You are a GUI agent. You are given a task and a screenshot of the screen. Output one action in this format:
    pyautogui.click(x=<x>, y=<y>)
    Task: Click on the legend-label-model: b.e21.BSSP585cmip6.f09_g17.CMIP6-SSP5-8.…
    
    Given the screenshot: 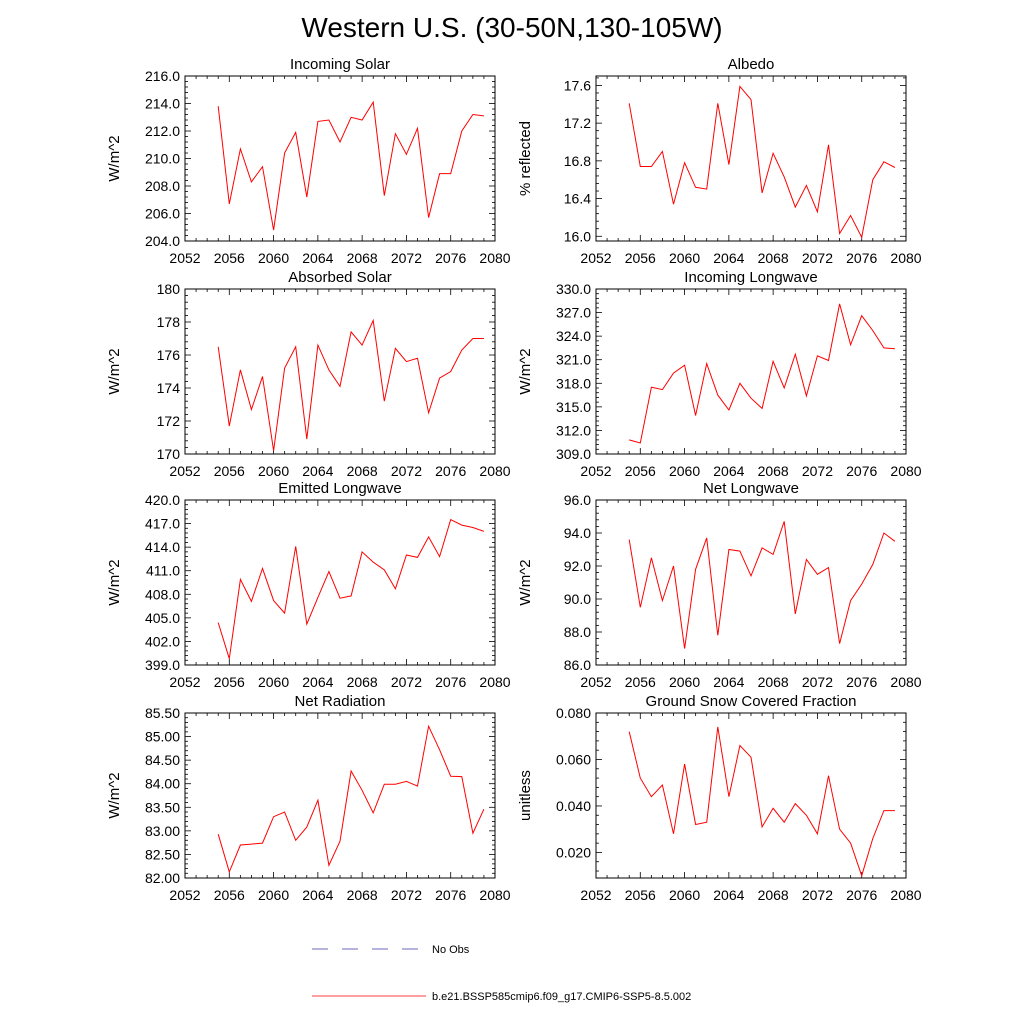 What is the action you would take?
    pyautogui.click(x=561, y=997)
    